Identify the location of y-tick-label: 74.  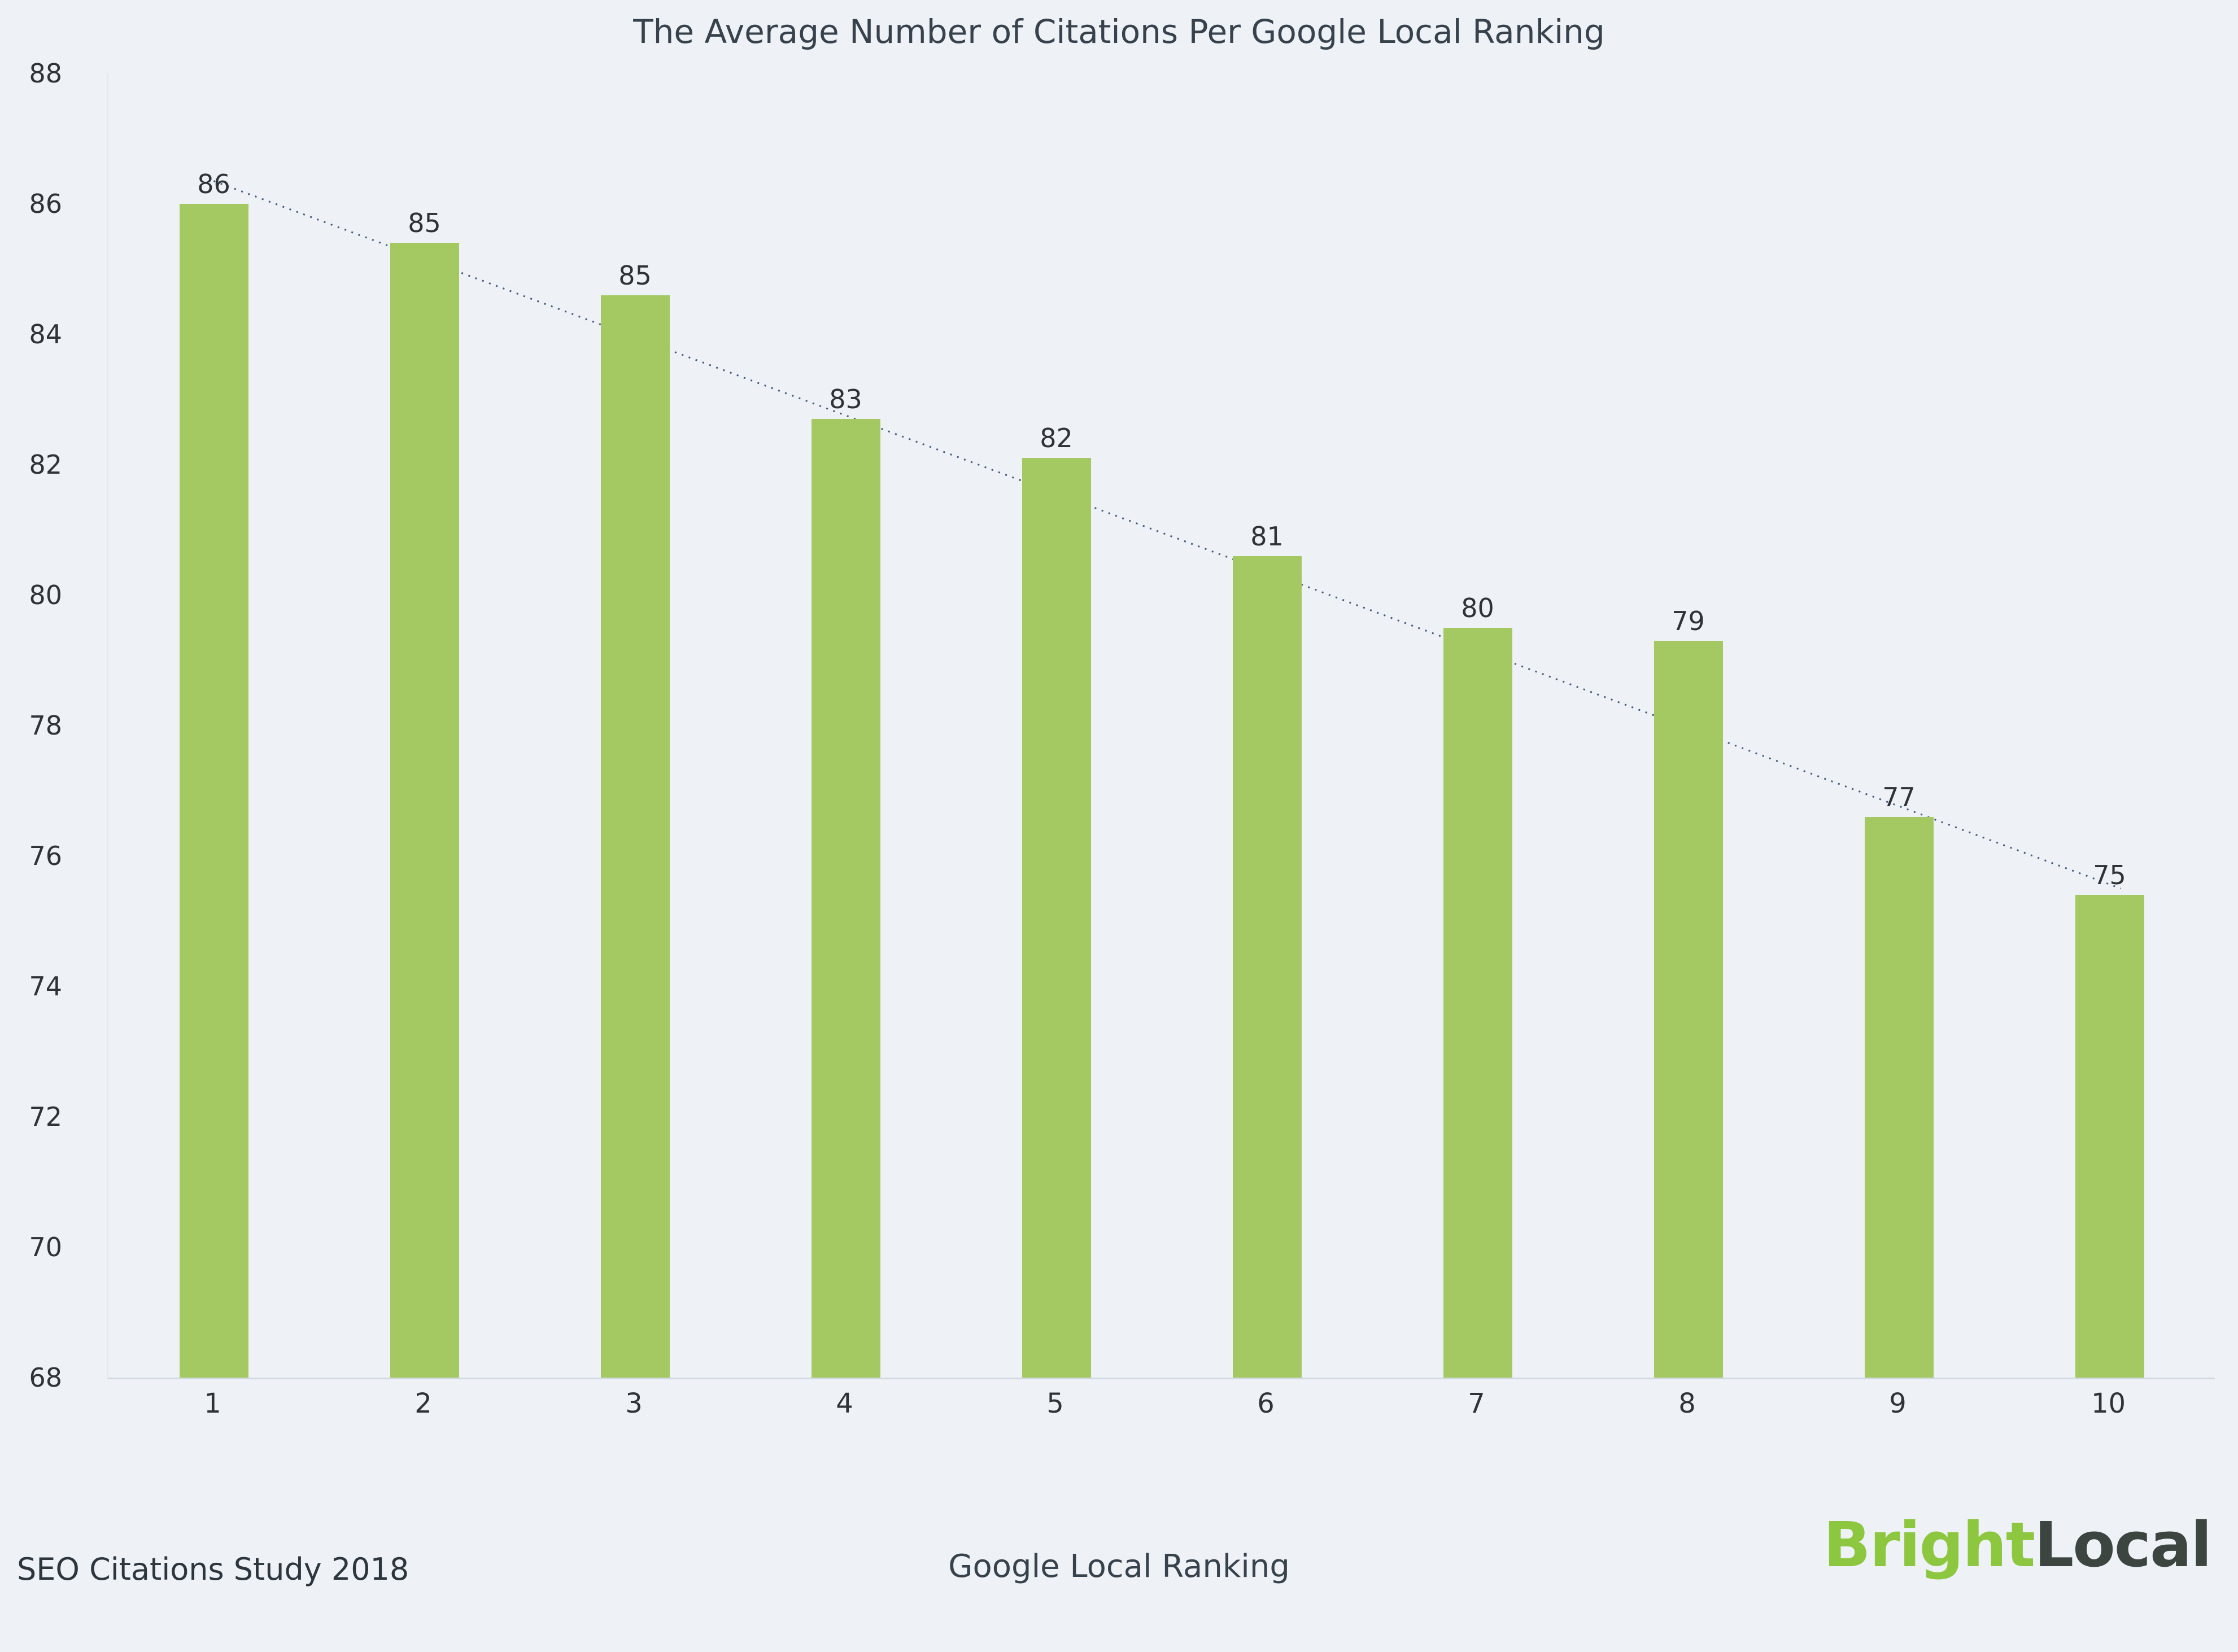
(45, 986).